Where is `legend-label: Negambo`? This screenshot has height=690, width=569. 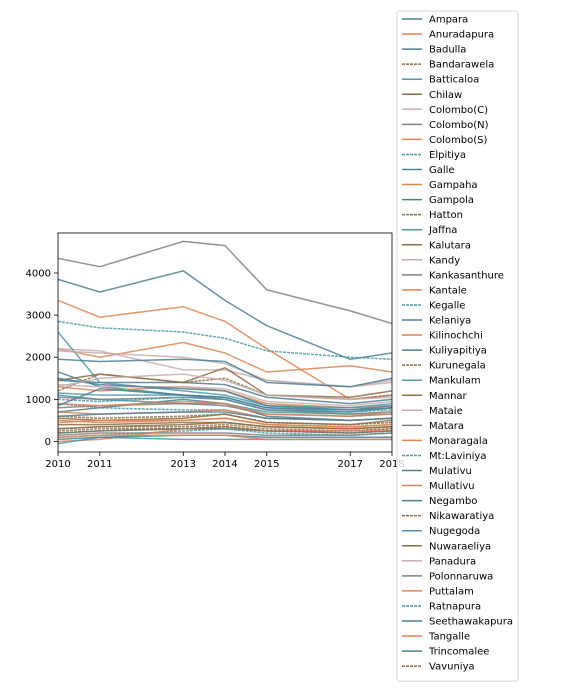 legend-label: Negambo is located at coordinates (453, 501).